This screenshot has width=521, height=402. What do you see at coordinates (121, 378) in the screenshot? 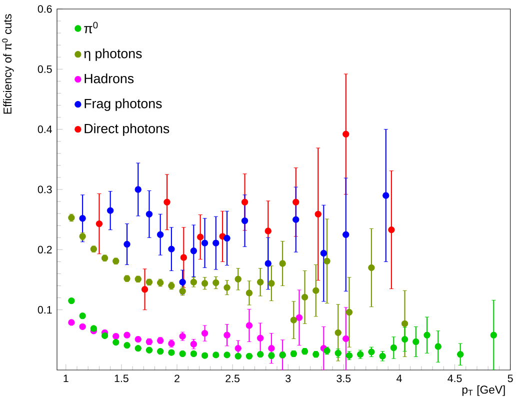
I see `x-tick-label: 1.5` at bounding box center [121, 378].